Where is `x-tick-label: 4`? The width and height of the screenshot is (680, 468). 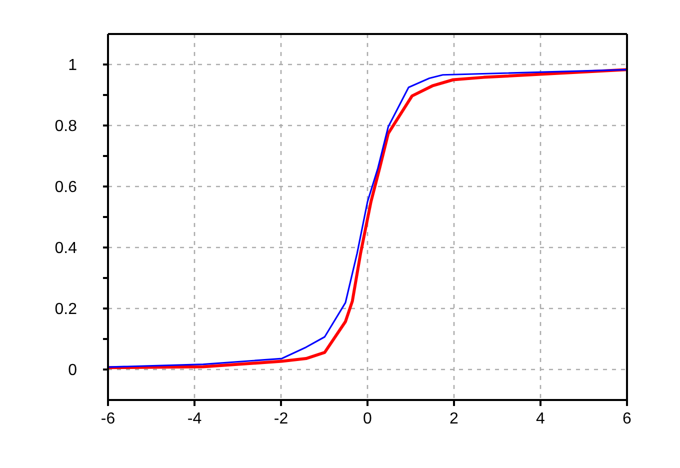
x-tick-label: 4 is located at coordinates (541, 419).